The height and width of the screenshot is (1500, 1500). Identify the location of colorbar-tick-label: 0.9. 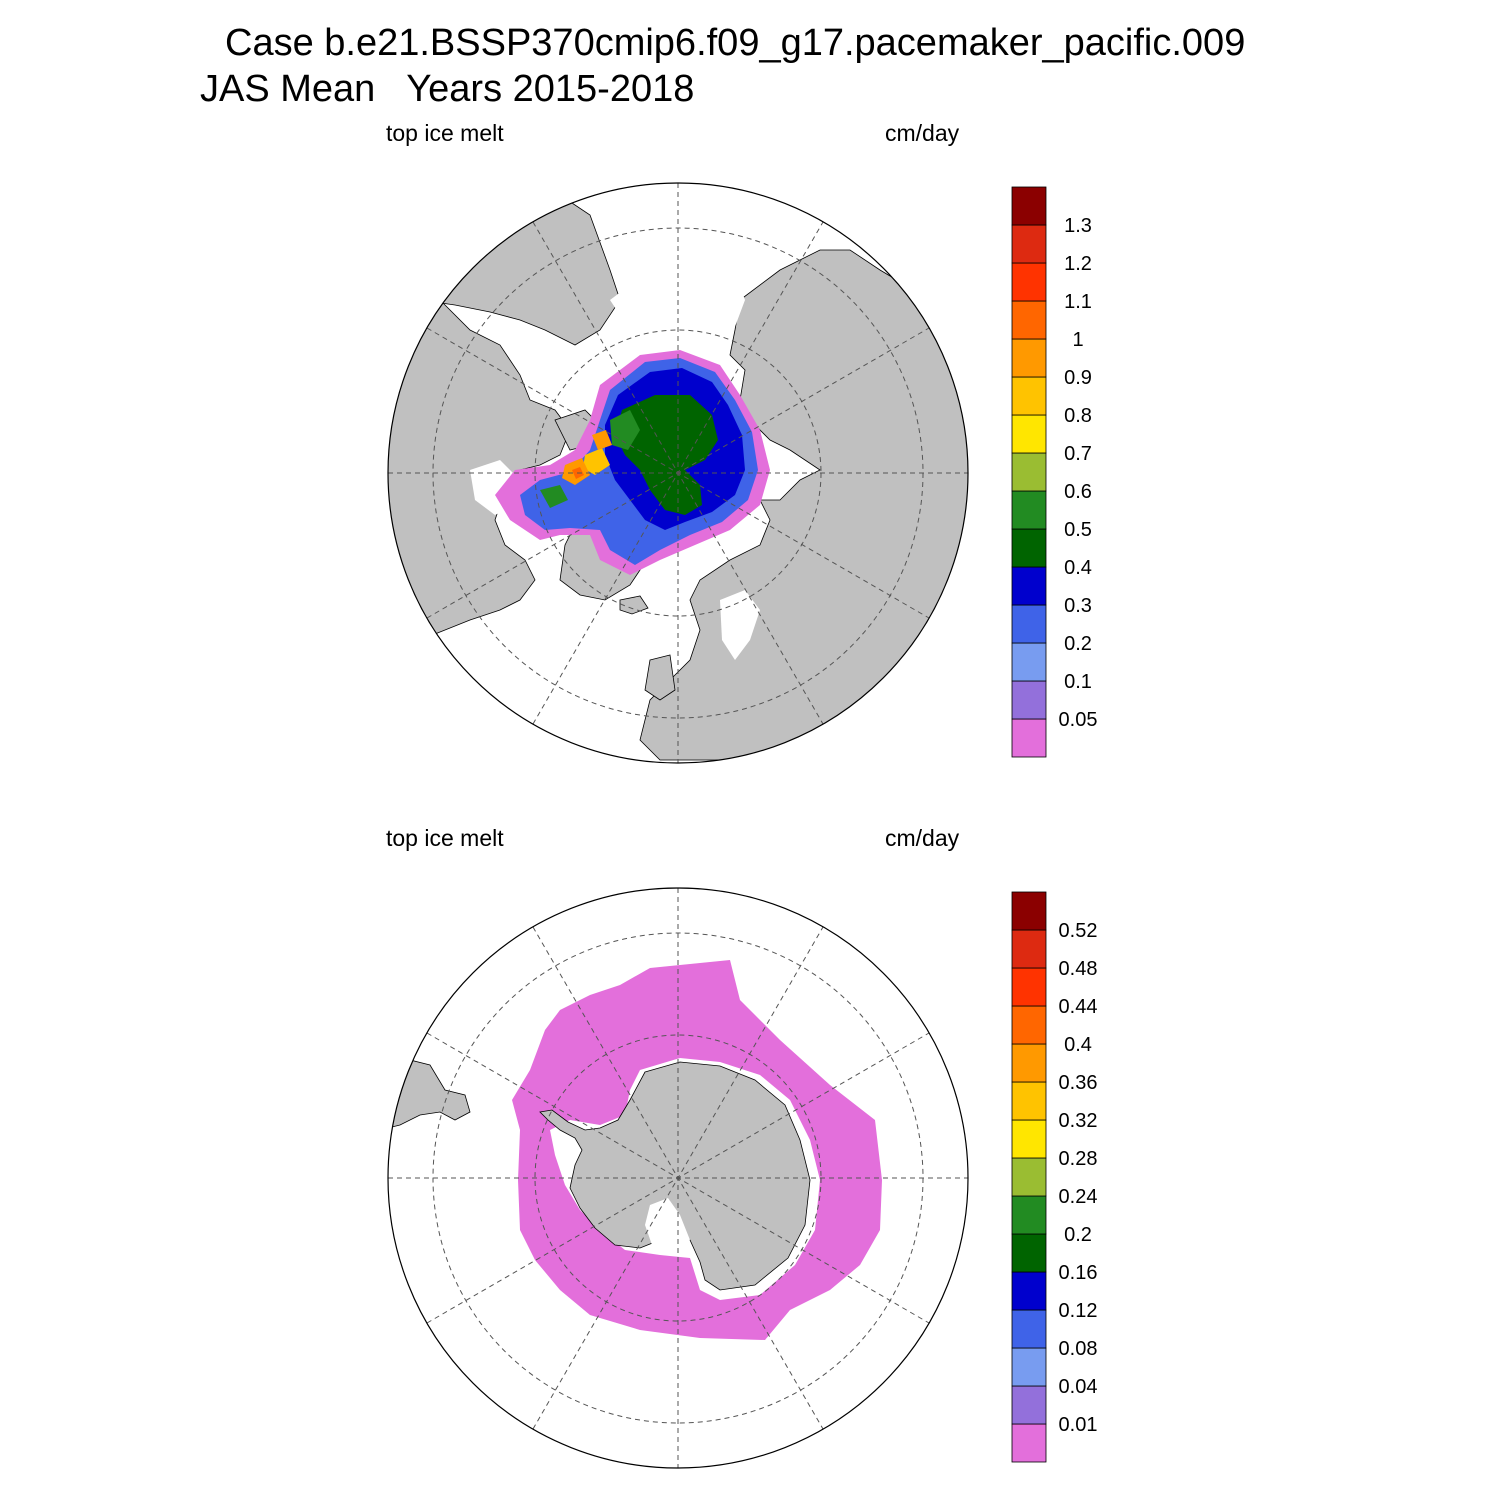
(1078, 378).